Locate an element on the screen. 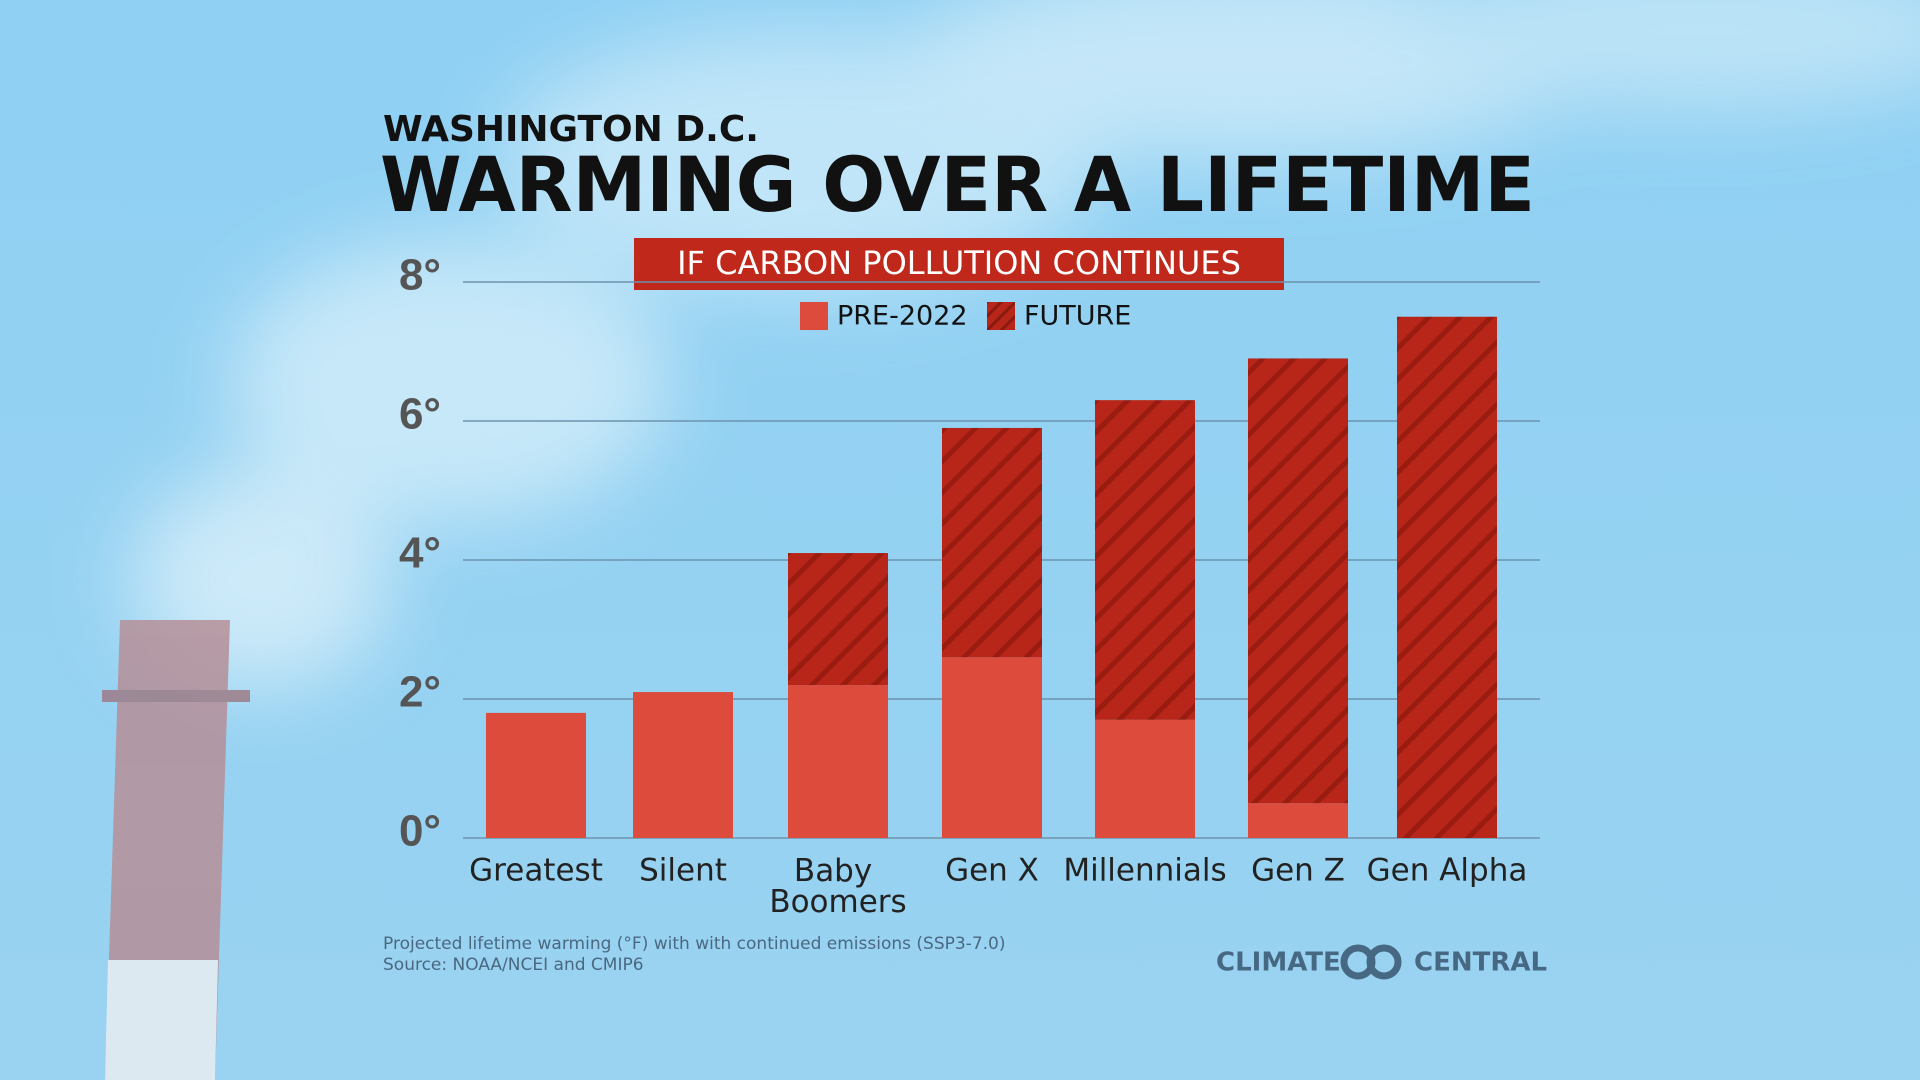 The image size is (1920, 1080). x-tick-label: Silent is located at coordinates (683, 871).